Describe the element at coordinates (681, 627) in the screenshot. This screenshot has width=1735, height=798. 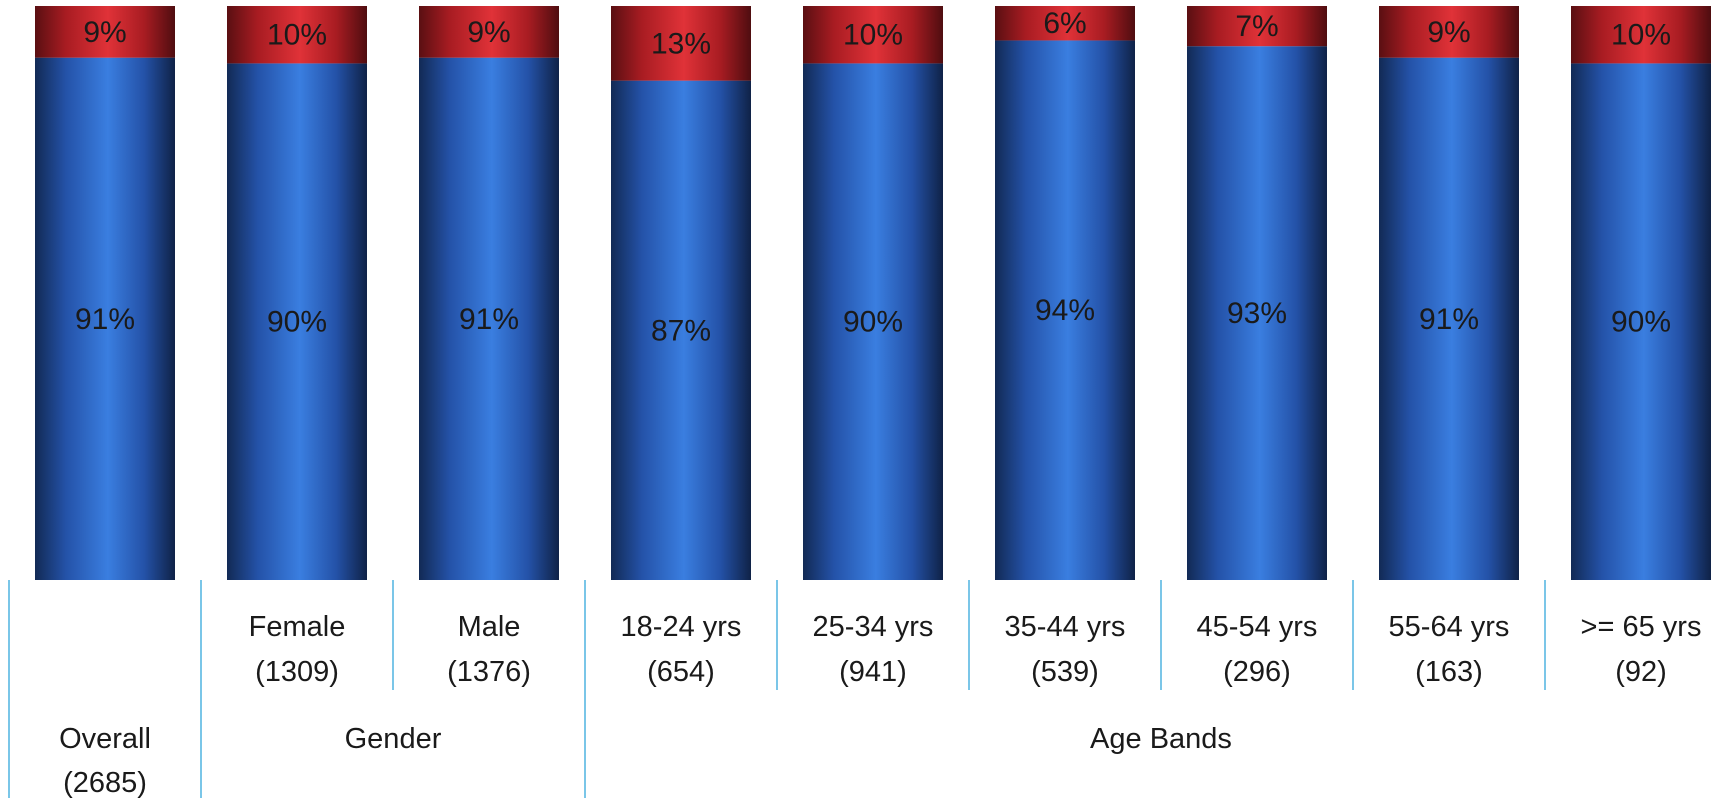
I see `category-label-3: 18-24 yrs` at that location.